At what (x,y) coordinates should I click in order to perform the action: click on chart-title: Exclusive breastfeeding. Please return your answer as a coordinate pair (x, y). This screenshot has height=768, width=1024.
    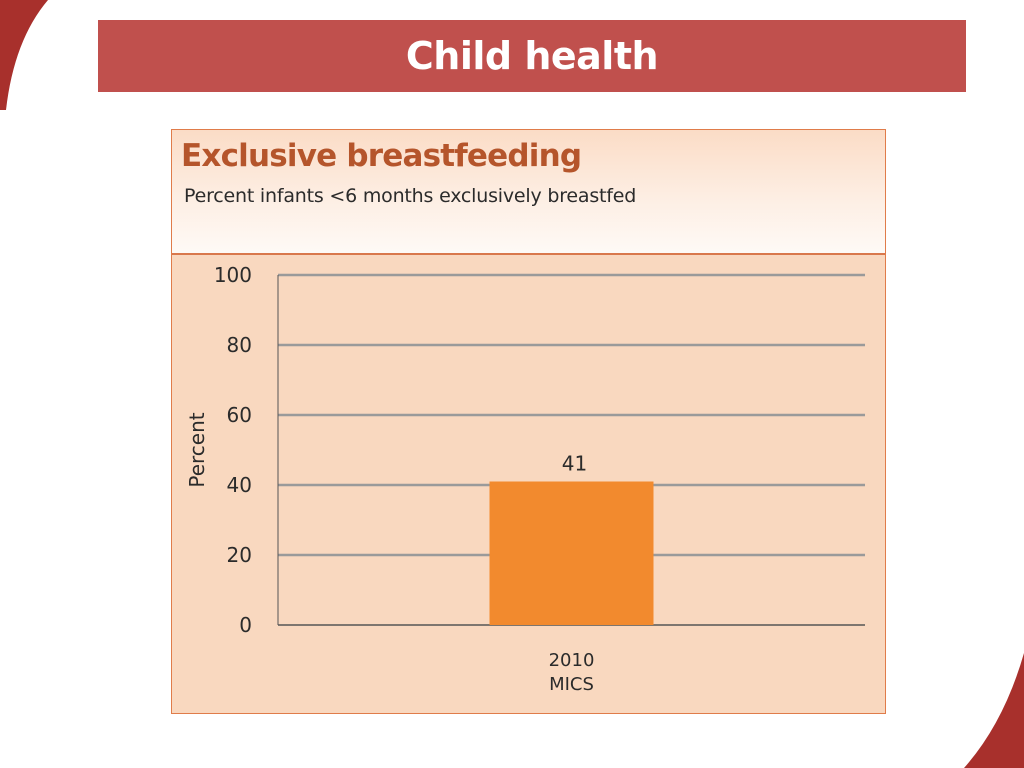
    Looking at the image, I should click on (381, 156).